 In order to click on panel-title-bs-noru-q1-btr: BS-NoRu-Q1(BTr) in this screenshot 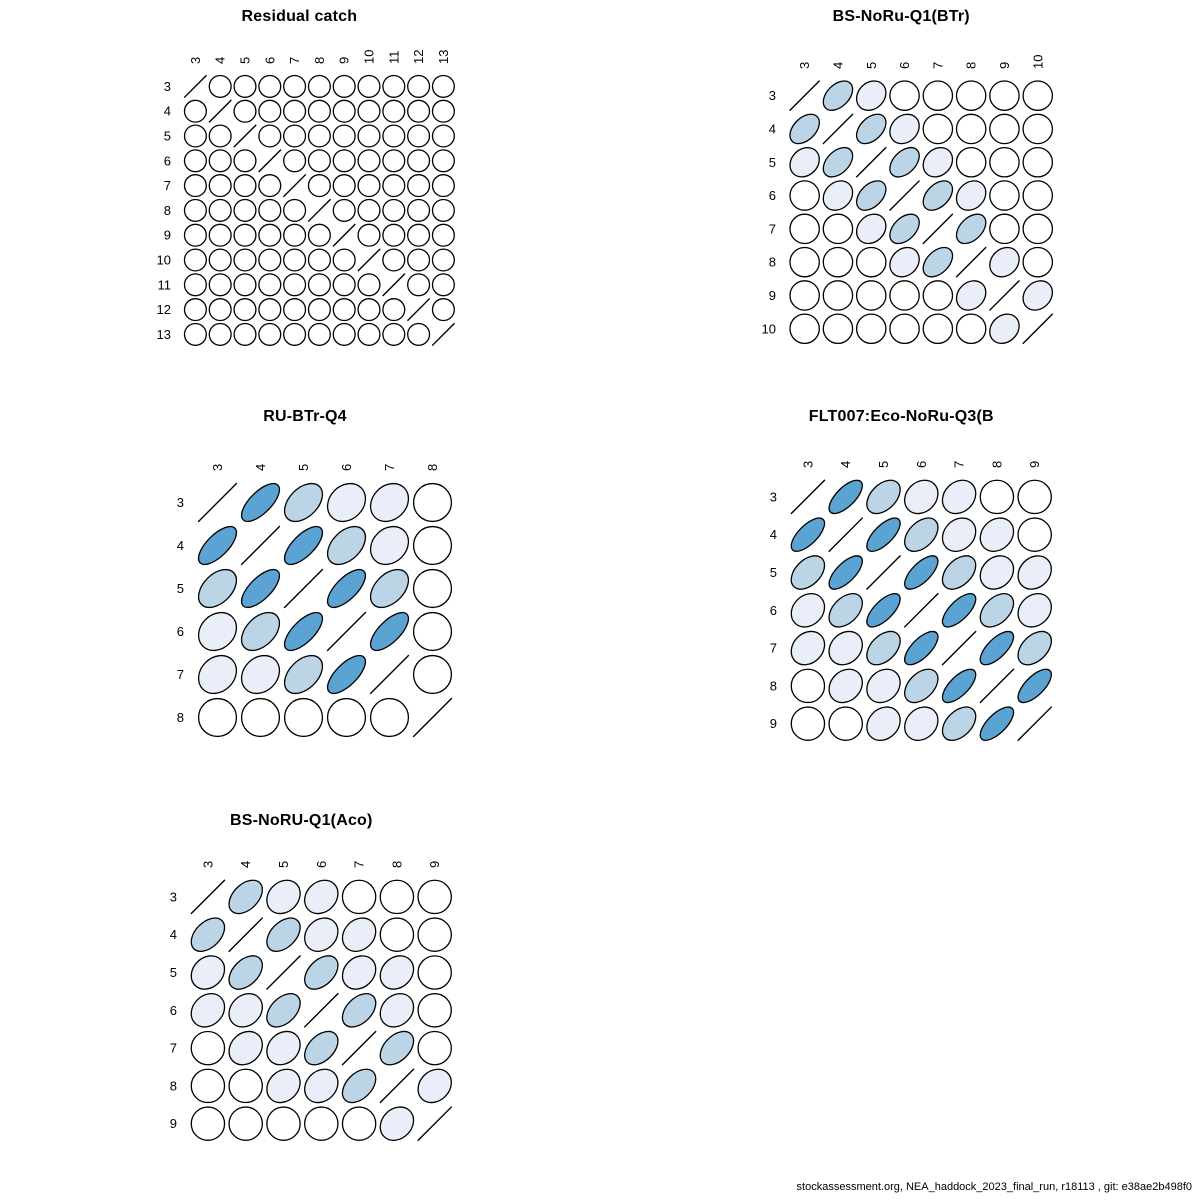, I will do `click(901, 16)`.